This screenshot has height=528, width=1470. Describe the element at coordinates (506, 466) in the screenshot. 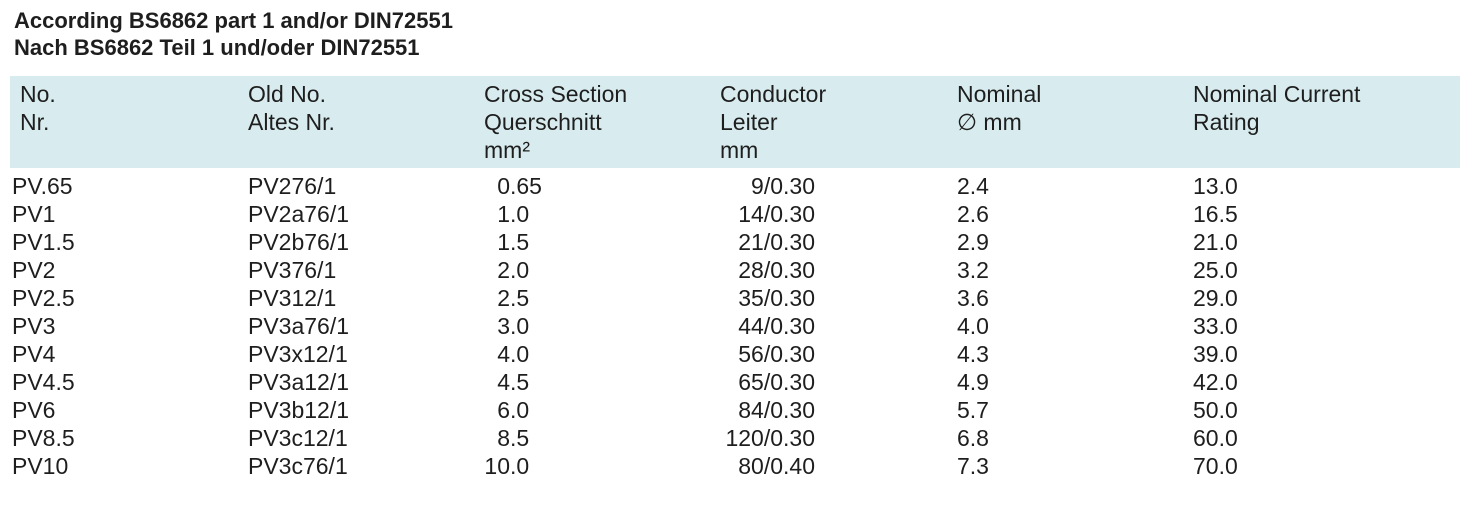

I see `table-cell: 10.0` at that location.